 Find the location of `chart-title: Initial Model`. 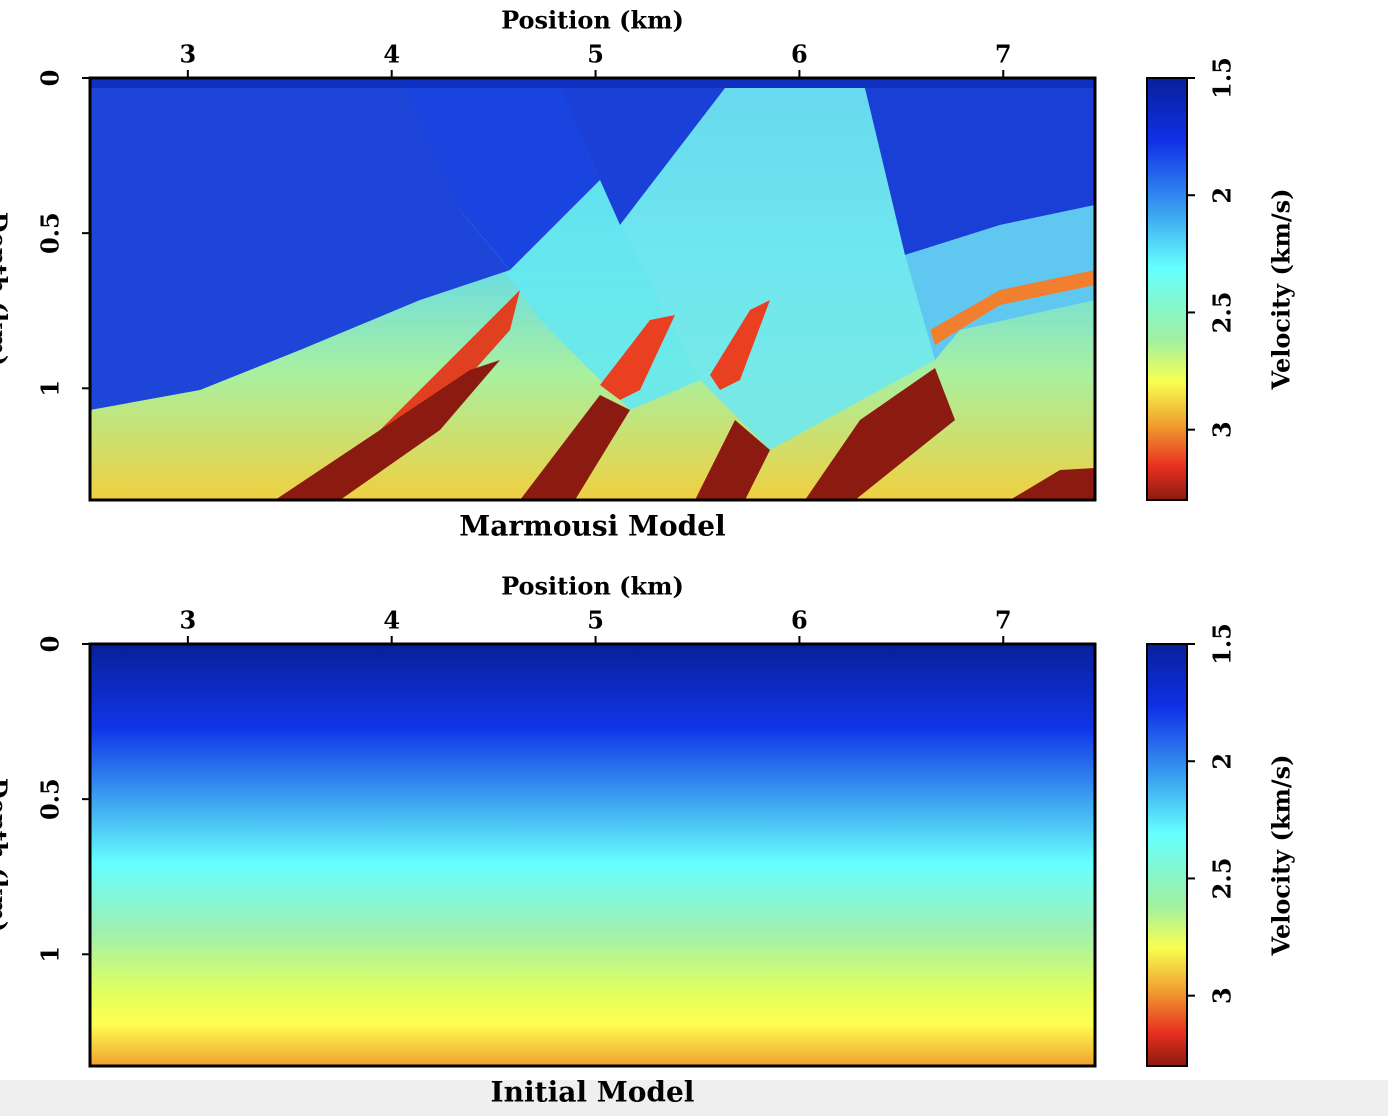

chart-title: Initial Model is located at coordinates (593, 1092).